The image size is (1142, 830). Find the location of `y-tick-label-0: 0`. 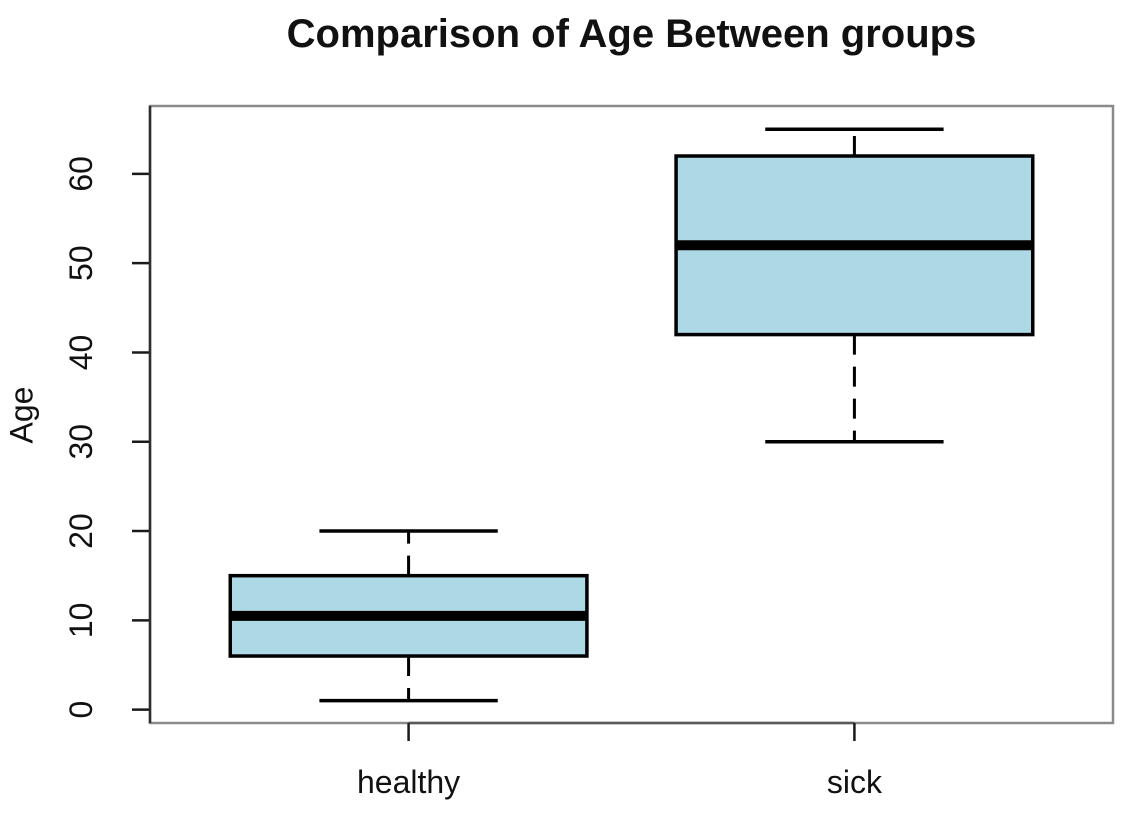

y-tick-label-0: 0 is located at coordinates (81, 710).